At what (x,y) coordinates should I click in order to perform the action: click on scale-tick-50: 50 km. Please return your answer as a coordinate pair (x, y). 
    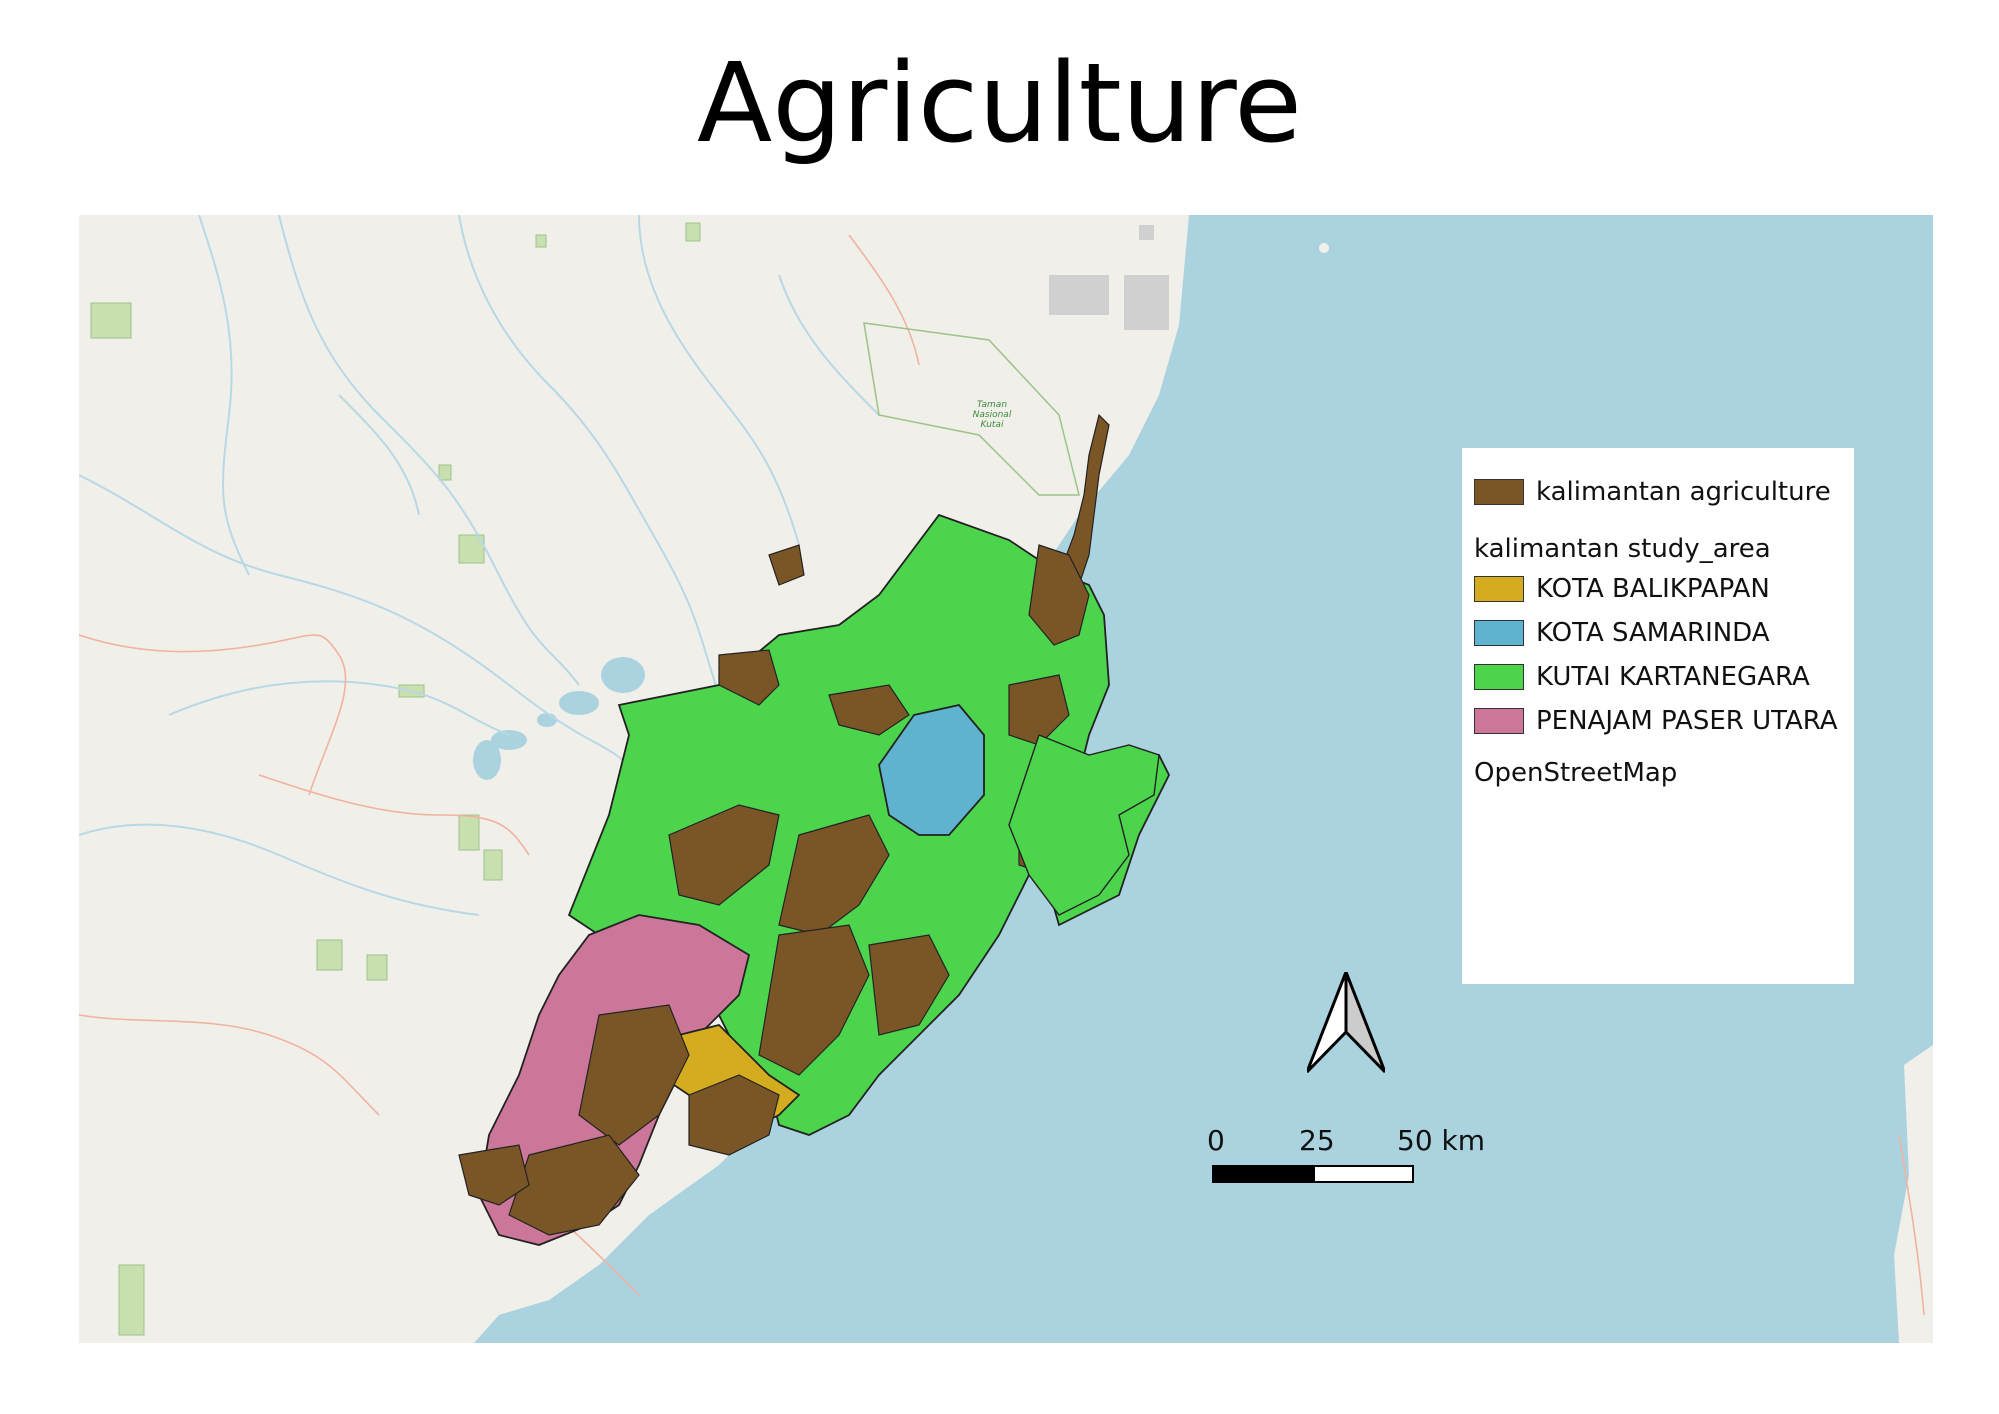
    Looking at the image, I should click on (1441, 1140).